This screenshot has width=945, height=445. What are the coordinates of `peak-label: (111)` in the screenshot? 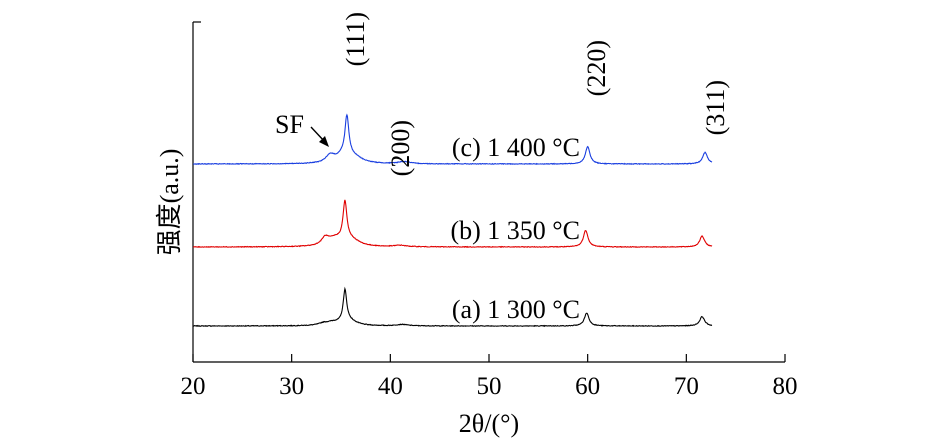 It's located at (355, 39).